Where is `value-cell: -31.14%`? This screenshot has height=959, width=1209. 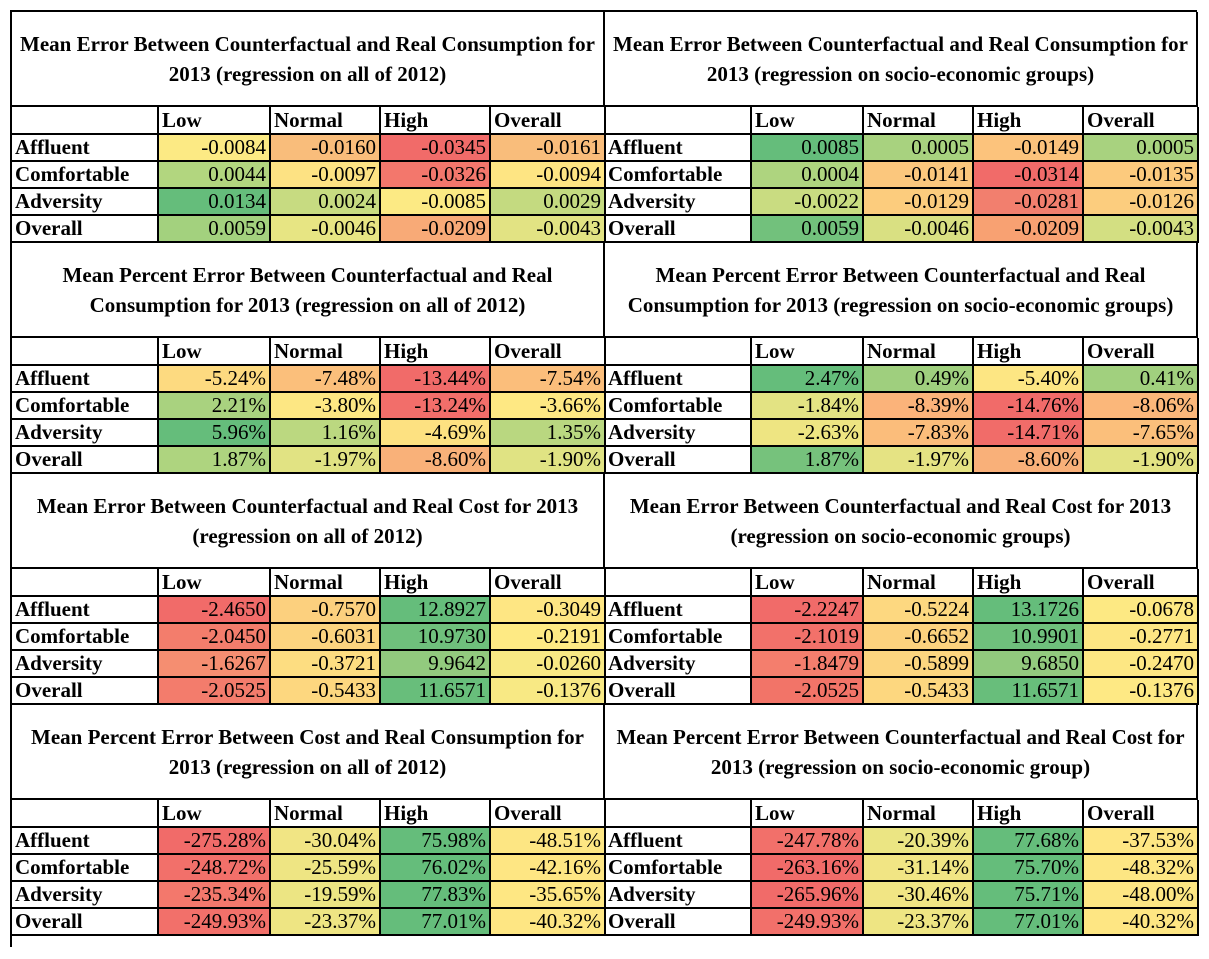
value-cell: -31.14% is located at coordinates (918, 868).